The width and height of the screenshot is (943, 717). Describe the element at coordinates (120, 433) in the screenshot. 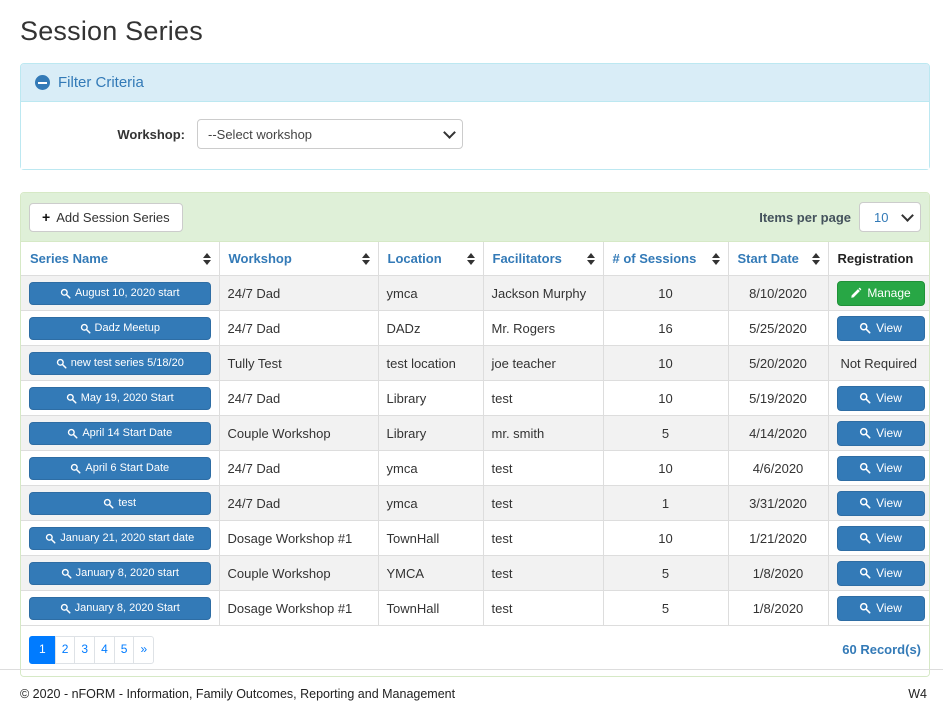

I see `series-name-button: April 14 Start Date` at that location.